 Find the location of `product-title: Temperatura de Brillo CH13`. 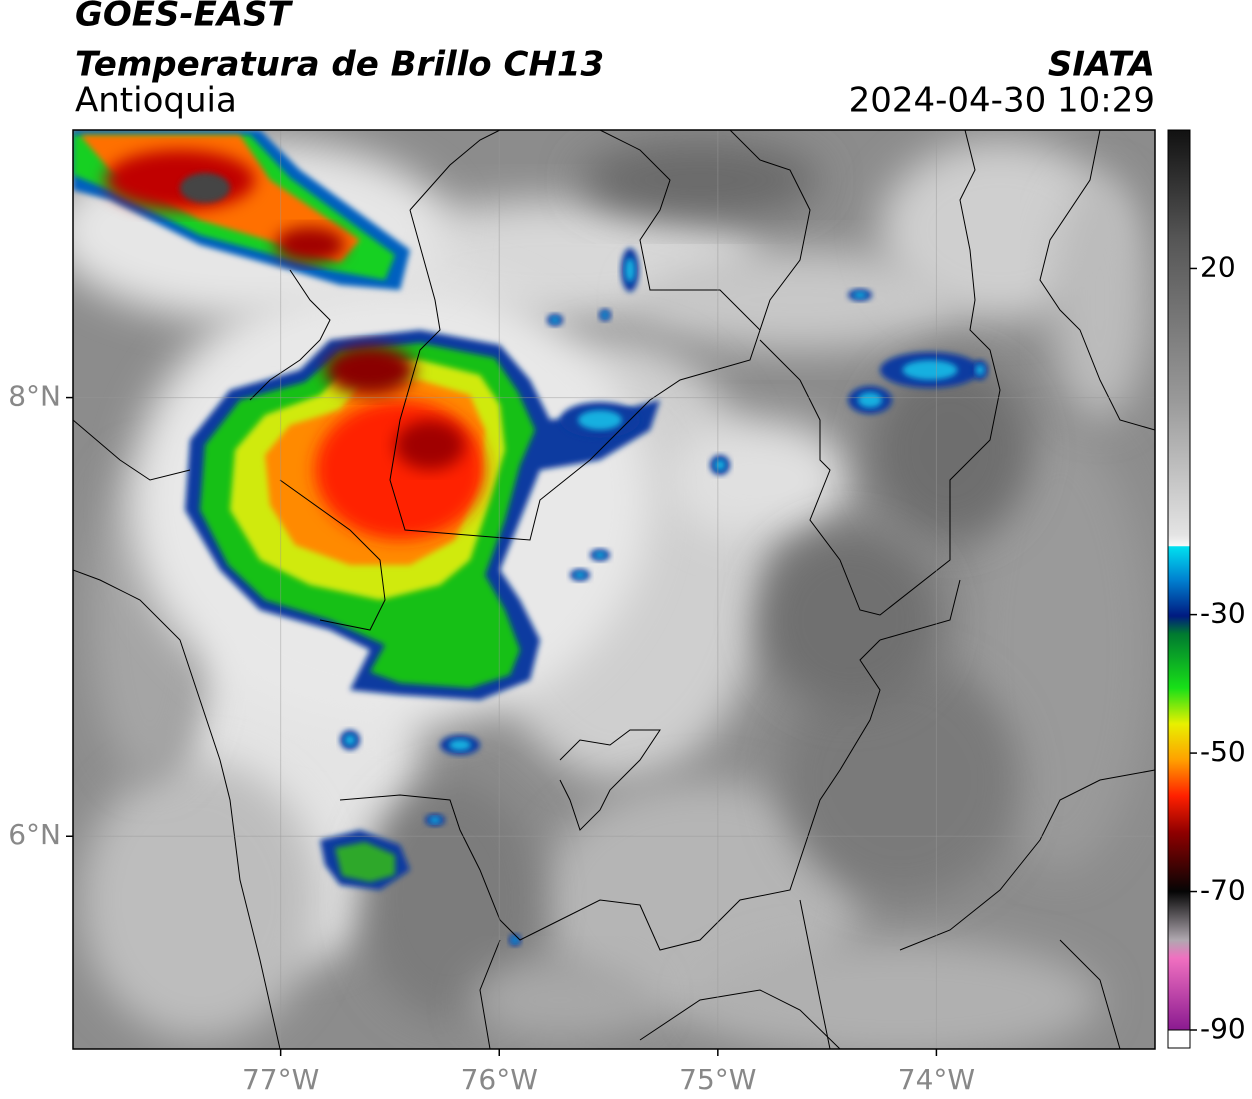

product-title: Temperatura de Brillo CH13 is located at coordinates (339, 65).